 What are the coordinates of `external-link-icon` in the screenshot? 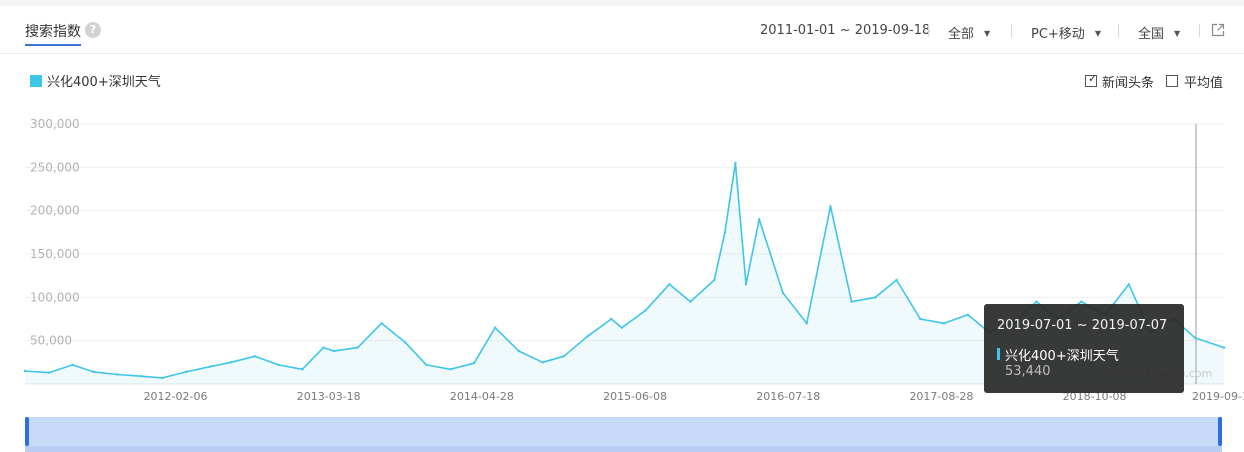 It's located at (1218, 30).